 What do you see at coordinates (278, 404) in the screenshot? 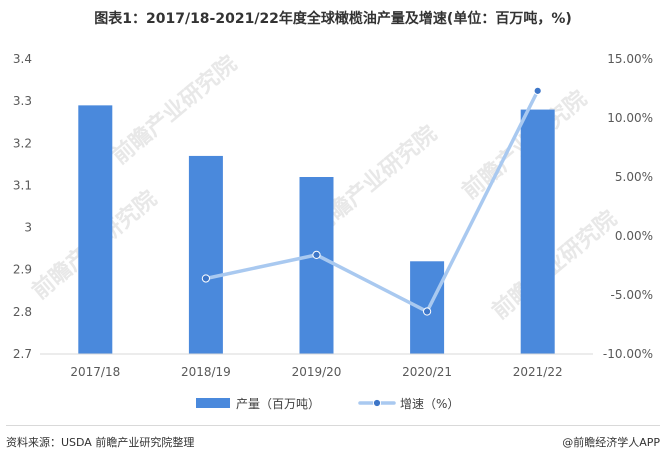
I see `legend-bar-label: 产量（百万吨）` at bounding box center [278, 404].